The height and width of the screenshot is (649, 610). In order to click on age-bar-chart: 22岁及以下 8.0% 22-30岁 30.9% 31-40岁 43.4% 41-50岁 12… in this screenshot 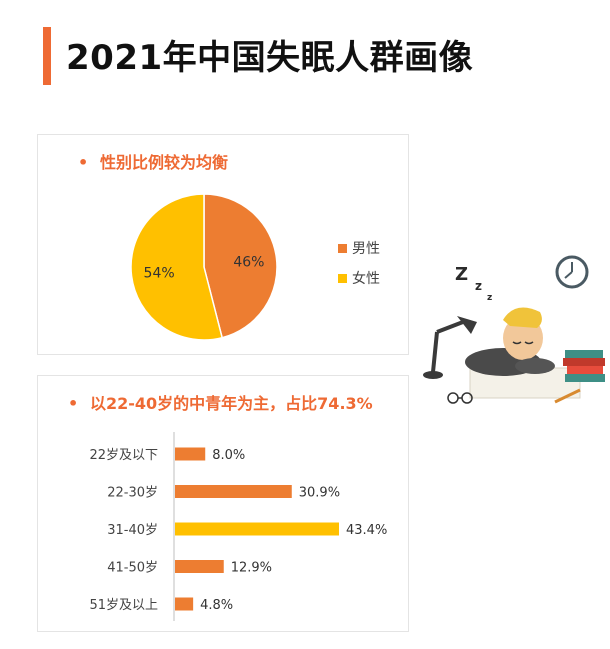, I will do `click(238, 526)`.